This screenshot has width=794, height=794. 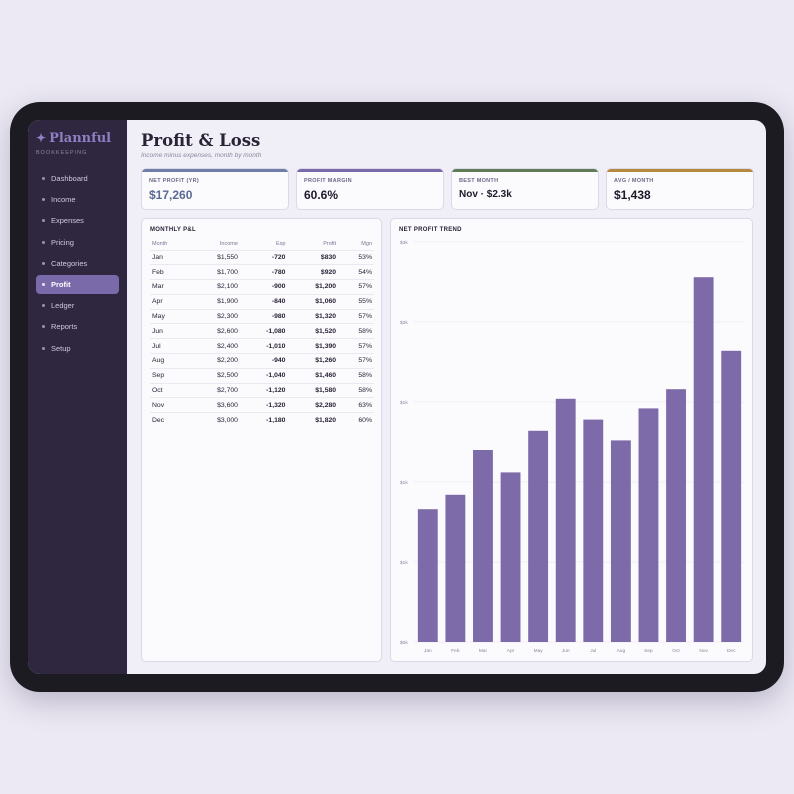 What do you see at coordinates (703, 459) in the screenshot?
I see `bar-nov` at bounding box center [703, 459].